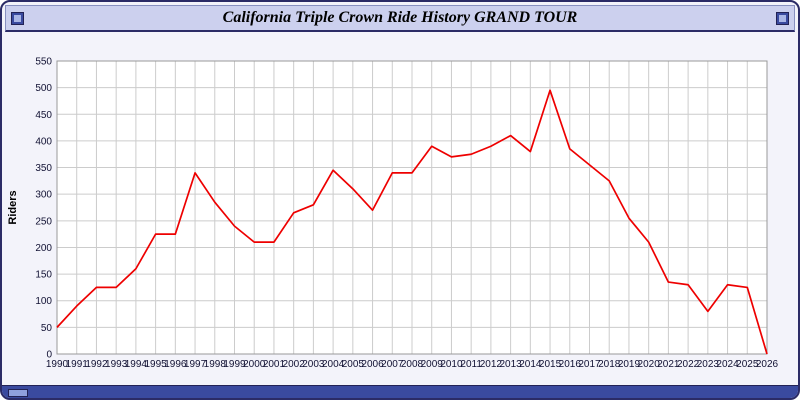  What do you see at coordinates (49, 355) in the screenshot?
I see `svg-text: 0` at bounding box center [49, 355].